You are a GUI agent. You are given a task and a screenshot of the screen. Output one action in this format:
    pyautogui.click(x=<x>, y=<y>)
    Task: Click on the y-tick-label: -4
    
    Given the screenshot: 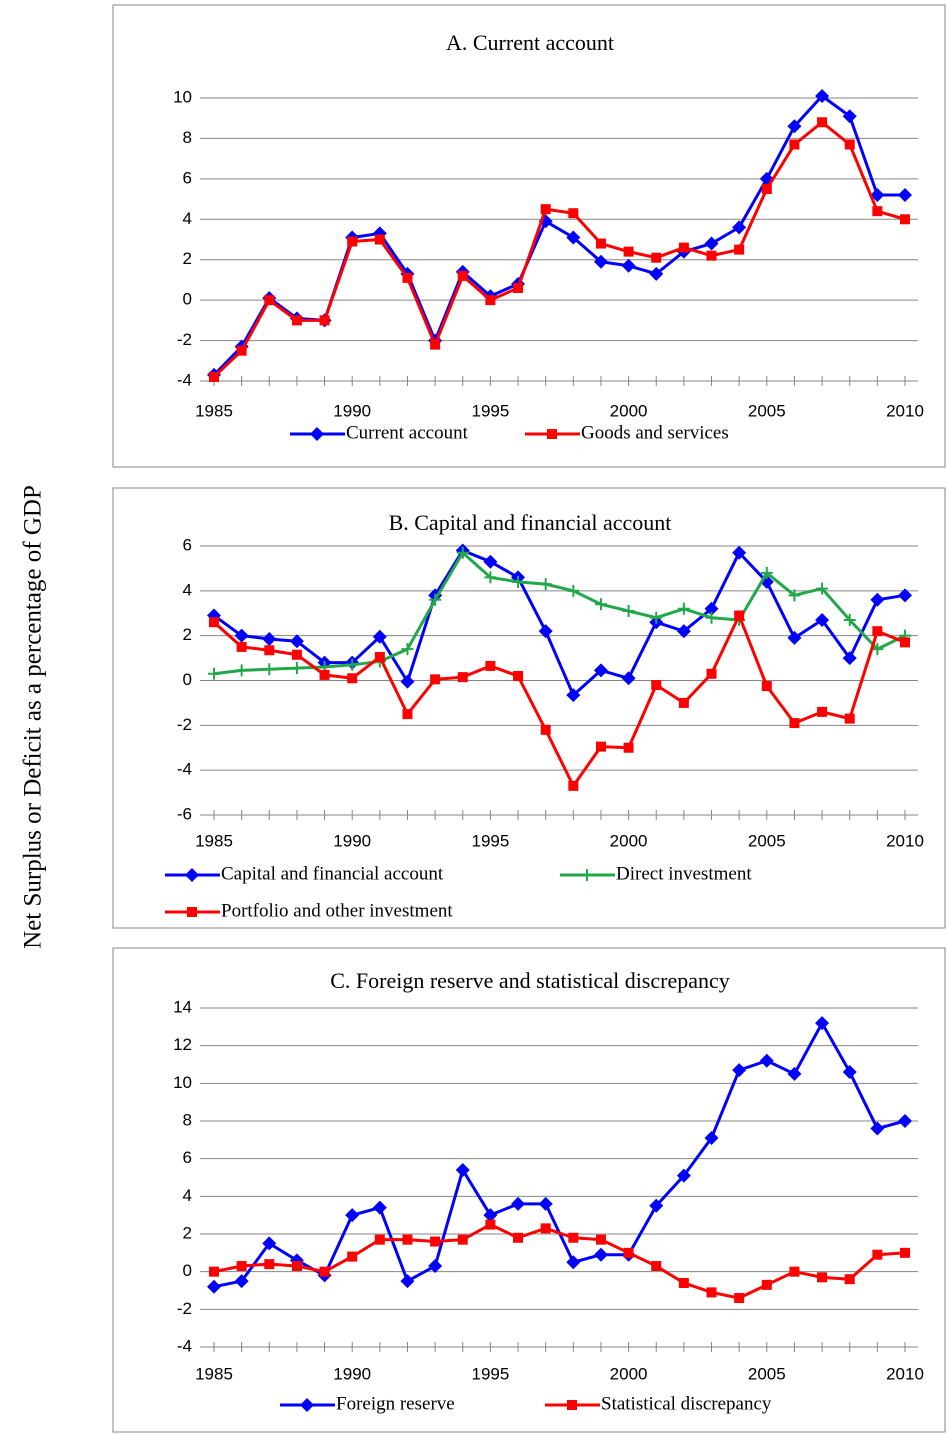 What is the action you would take?
    pyautogui.click(x=184, y=379)
    